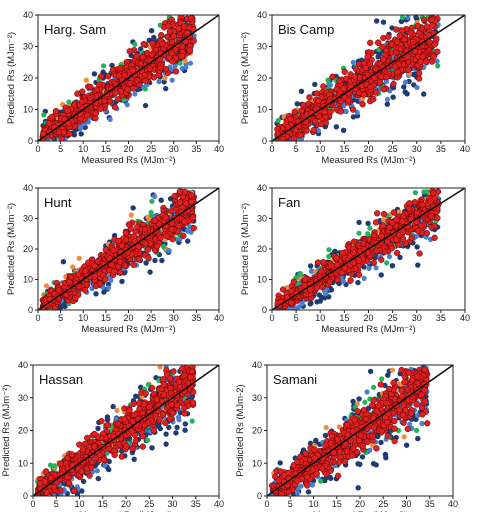 This screenshot has height=512, width=486. Describe the element at coordinates (81, 28) in the screenshot. I see `title-box` at that location.